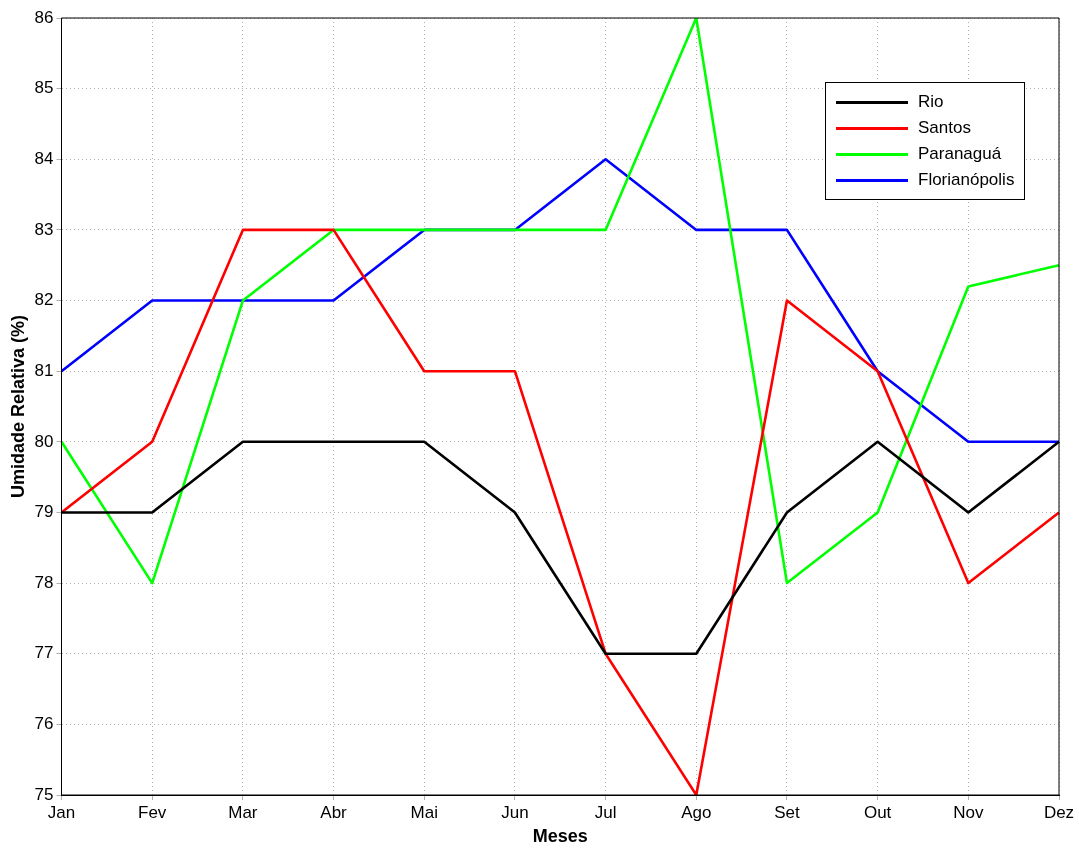  Describe the element at coordinates (44, 512) in the screenshot. I see `y-tick-label: 79` at that location.